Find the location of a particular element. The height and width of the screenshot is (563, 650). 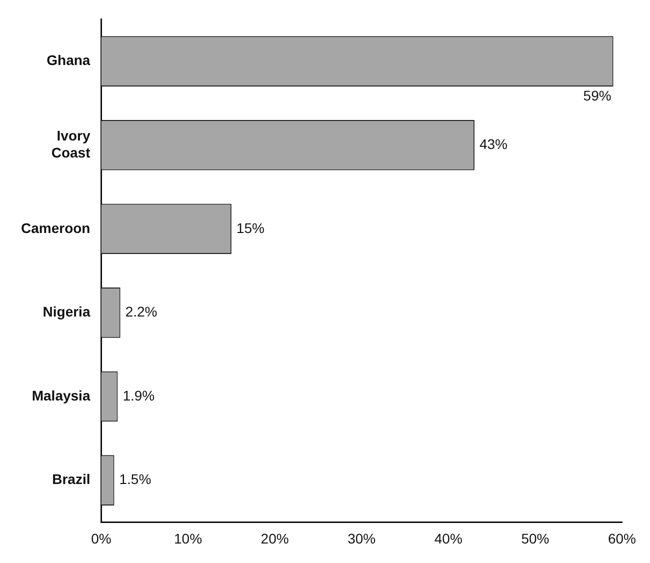

x-tick-label: 10% is located at coordinates (188, 538).